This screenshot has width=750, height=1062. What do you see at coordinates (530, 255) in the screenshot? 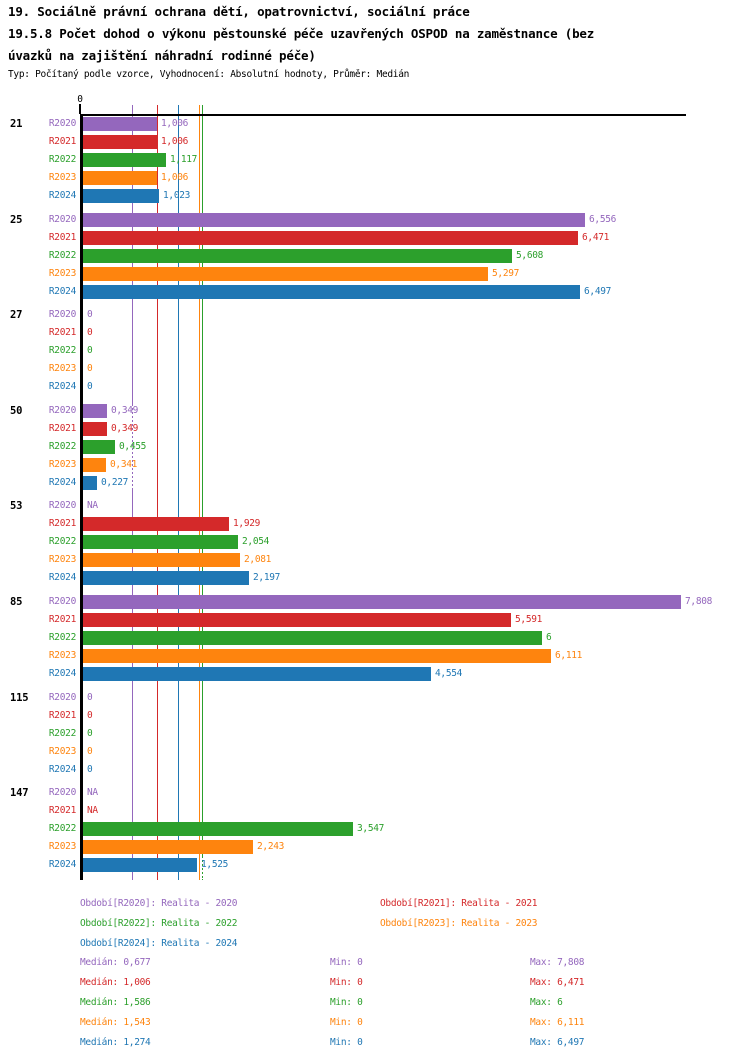
I see `value-label-25-R2022: 5,608` at bounding box center [530, 255].